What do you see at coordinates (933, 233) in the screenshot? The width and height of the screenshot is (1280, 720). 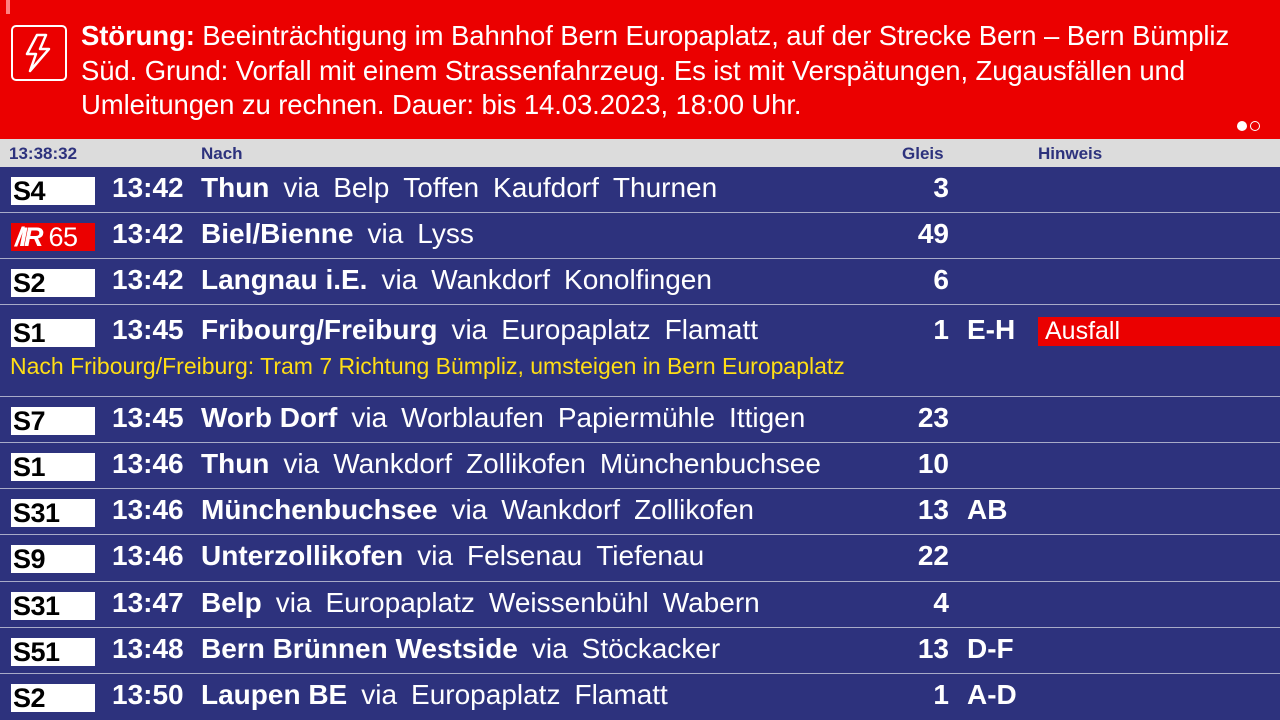 I see `platform: 49` at bounding box center [933, 233].